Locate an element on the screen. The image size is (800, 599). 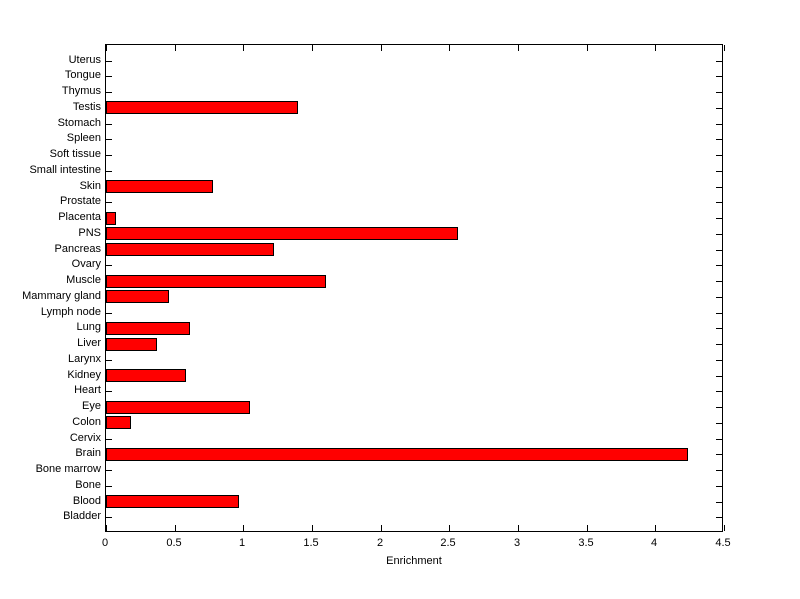
x-tick-label: 4.5 is located at coordinates (723, 543).